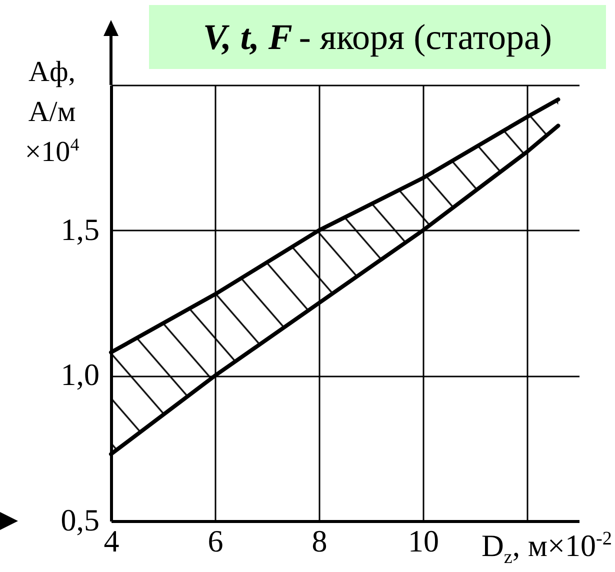 Image resolution: width=615 pixels, height=572 pixels. Describe the element at coordinates (80, 229) in the screenshot. I see `y-tick-label: 1,5` at that location.